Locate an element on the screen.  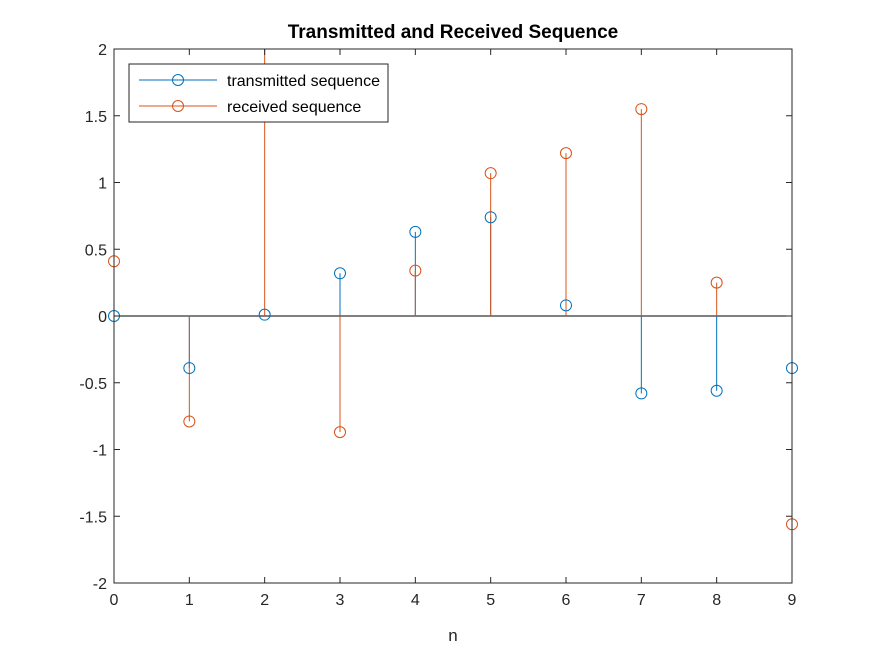
x-tick-label: 1 is located at coordinates (189, 600).